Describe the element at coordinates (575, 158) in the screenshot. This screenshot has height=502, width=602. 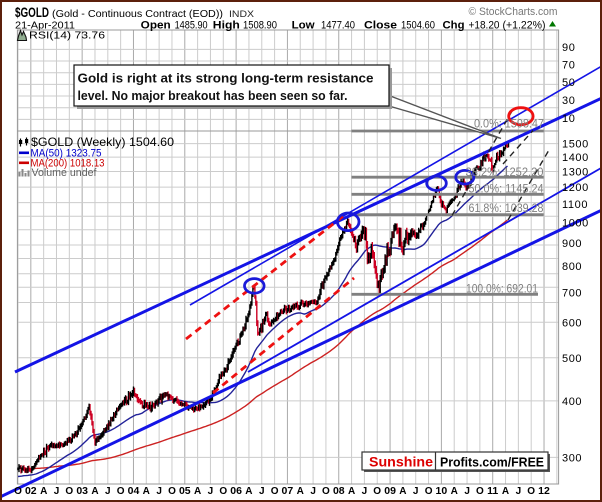
I see `svg-text: 1400` at that location.